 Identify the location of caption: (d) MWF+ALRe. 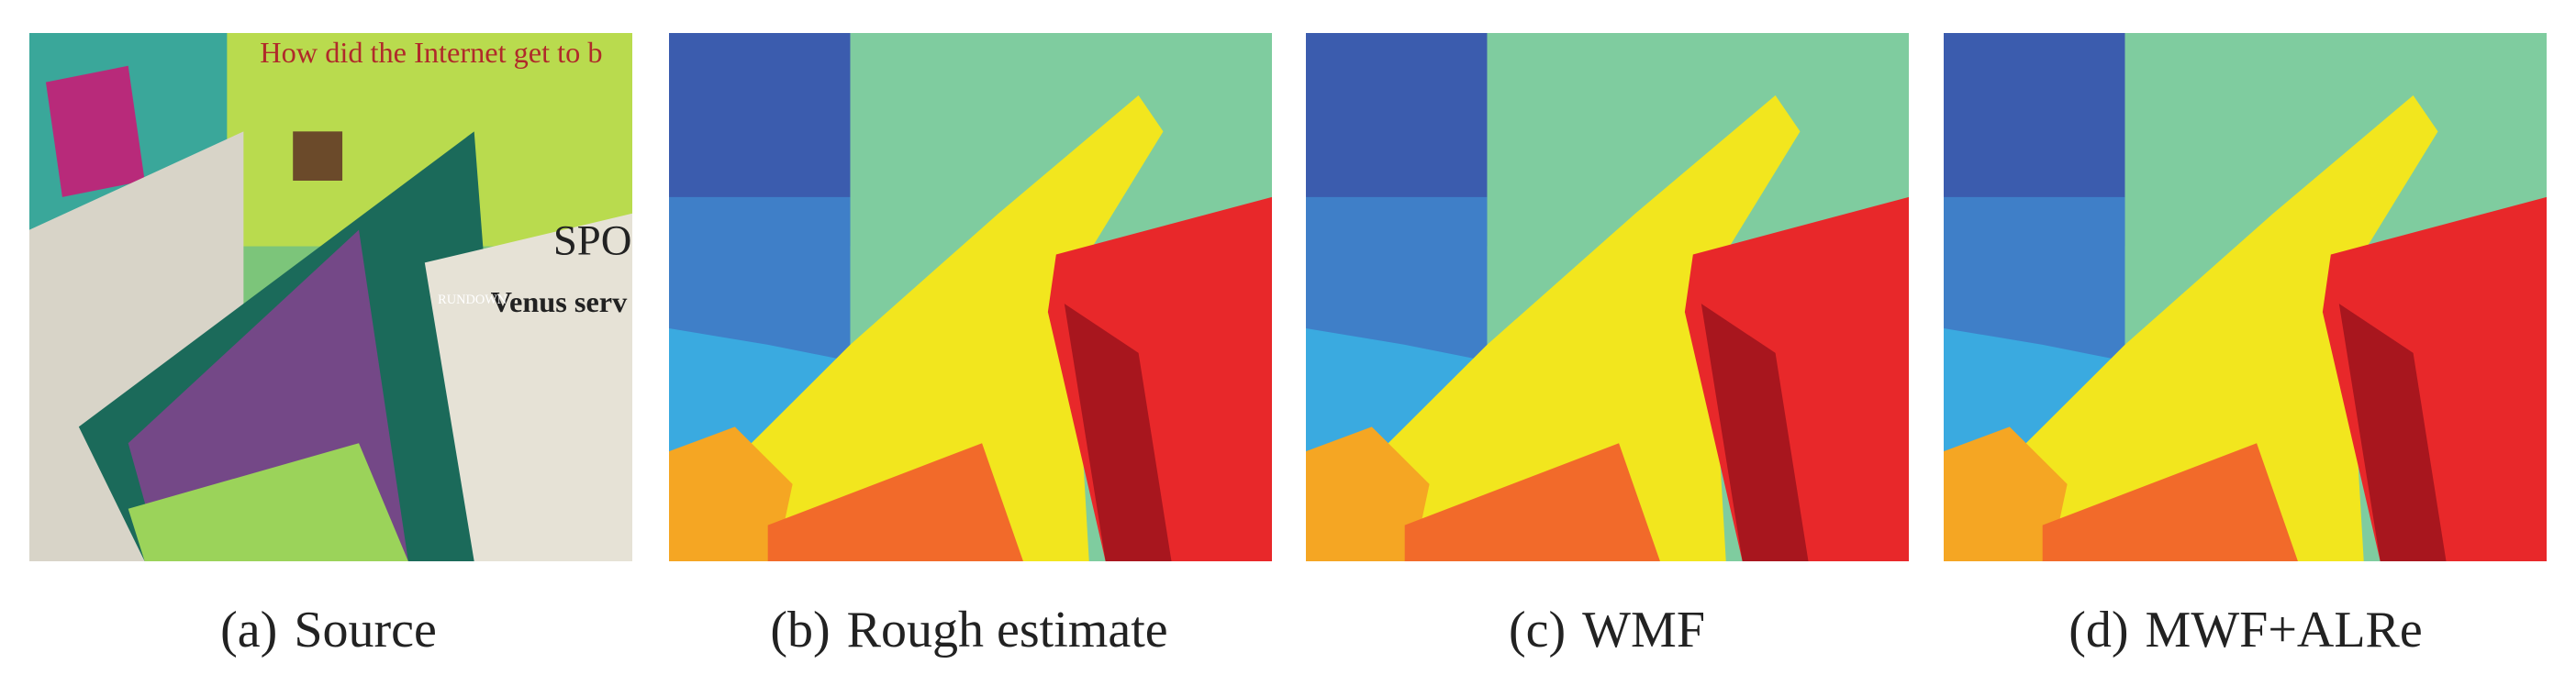
(2245, 630).